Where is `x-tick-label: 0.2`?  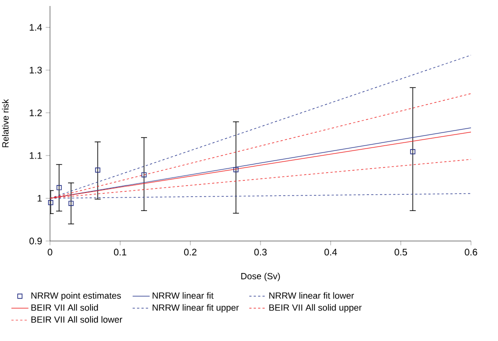 x-tick-label: 0.2 is located at coordinates (190, 252).